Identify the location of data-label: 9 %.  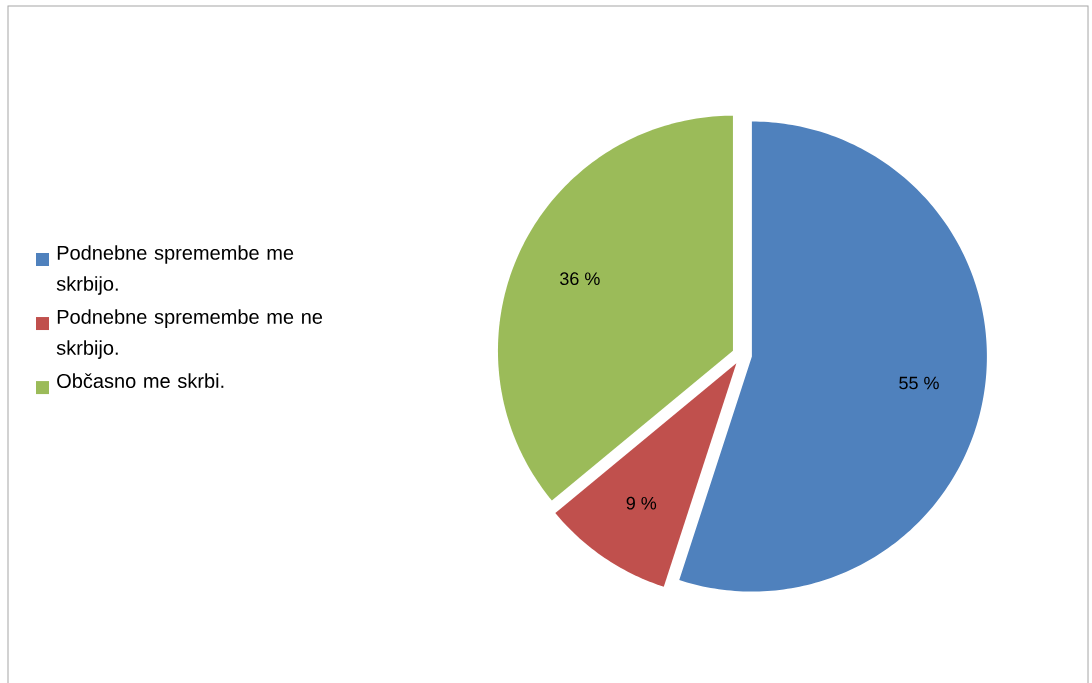
(641, 503).